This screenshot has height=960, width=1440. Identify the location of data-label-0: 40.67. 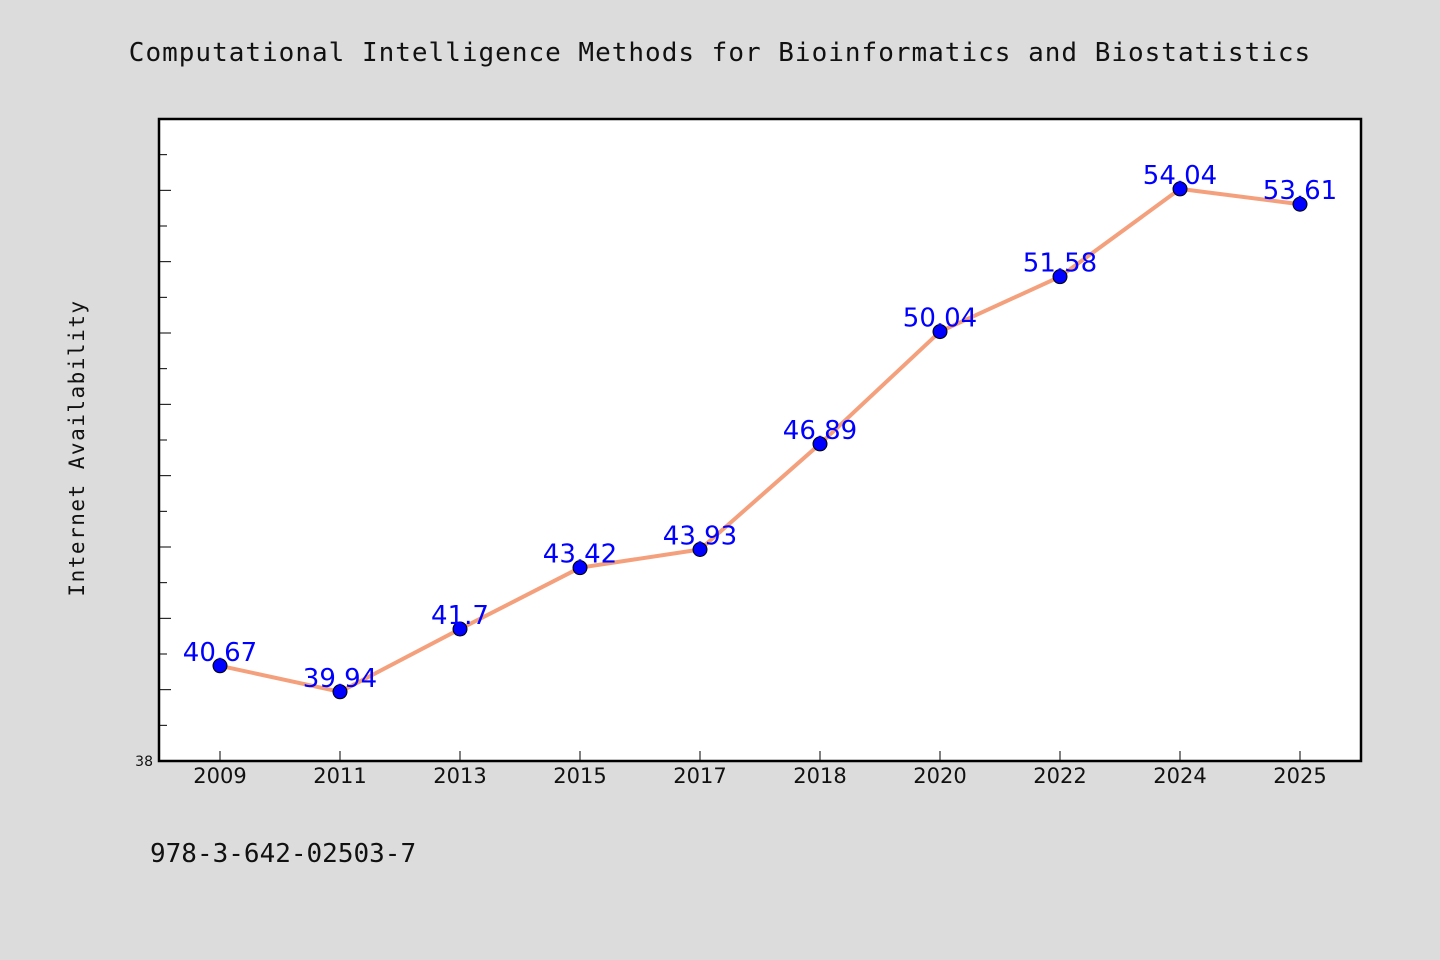
(220, 653).